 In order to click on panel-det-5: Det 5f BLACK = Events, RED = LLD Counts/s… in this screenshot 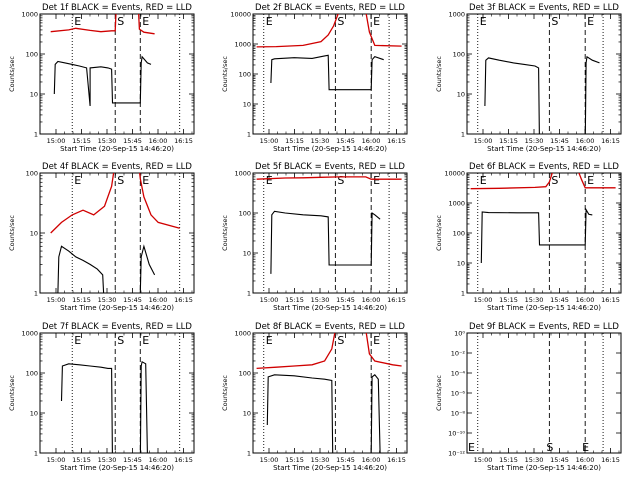, I will do `click(314, 237)`.